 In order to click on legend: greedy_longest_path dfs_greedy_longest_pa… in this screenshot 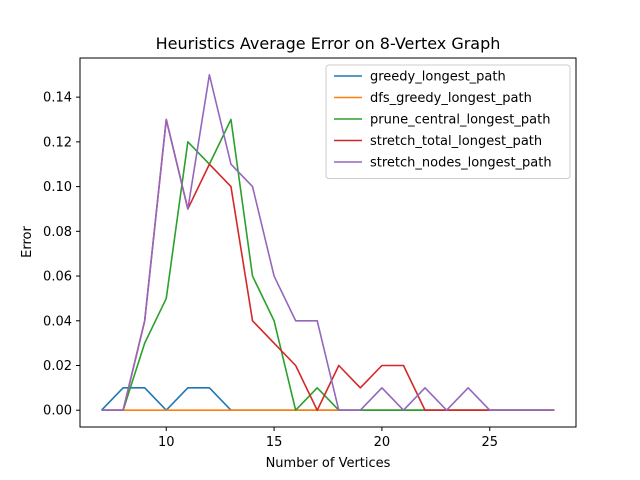, I will do `click(448, 121)`.